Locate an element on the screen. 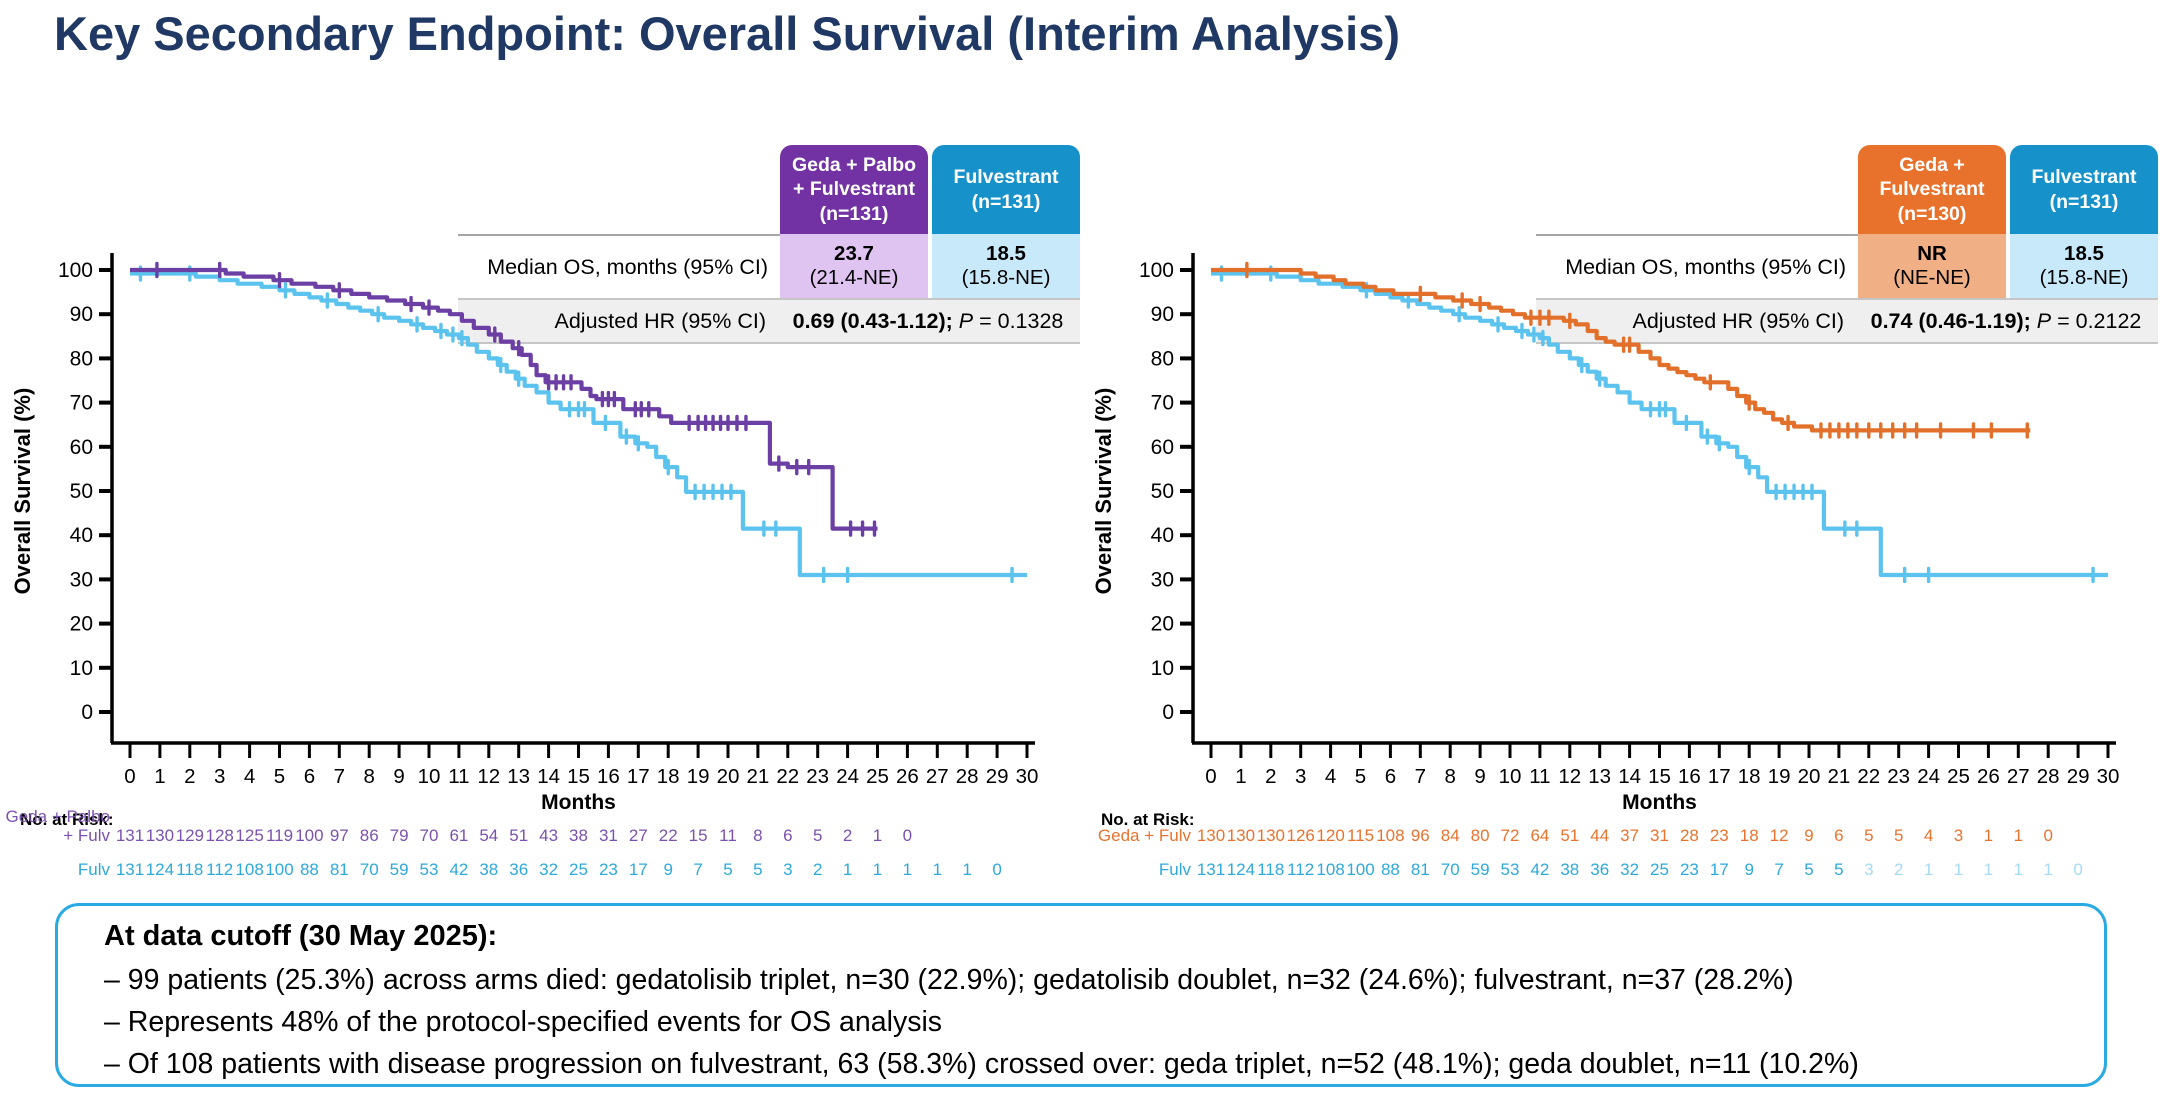  risk-count: 119 is located at coordinates (279, 835).